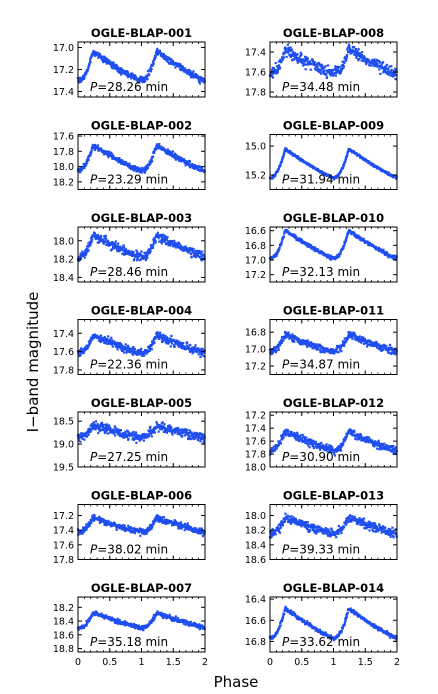 The image size is (438, 694). I want to click on y-tick-label: 17.4, so click(63, 334).